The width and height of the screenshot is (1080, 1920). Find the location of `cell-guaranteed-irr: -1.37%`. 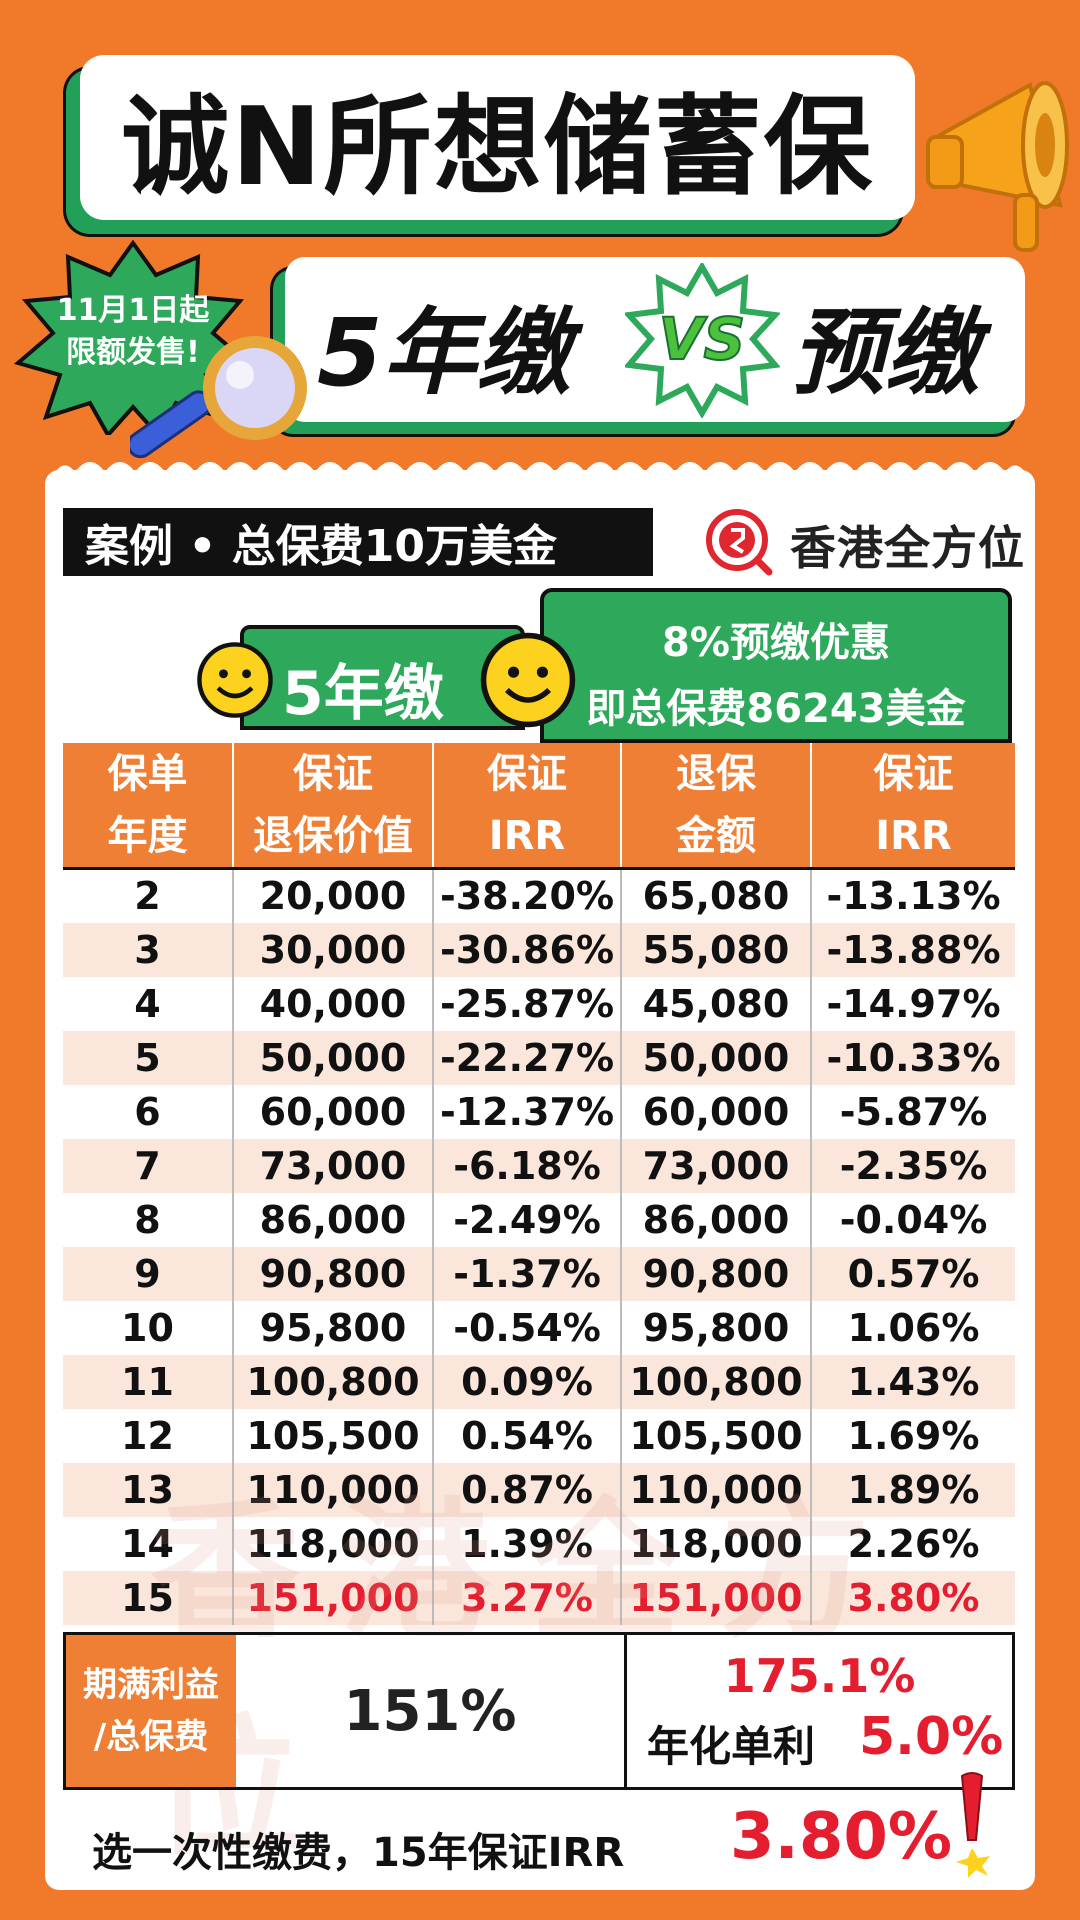

cell-guaranteed-irr: -1.37% is located at coordinates (527, 1273).